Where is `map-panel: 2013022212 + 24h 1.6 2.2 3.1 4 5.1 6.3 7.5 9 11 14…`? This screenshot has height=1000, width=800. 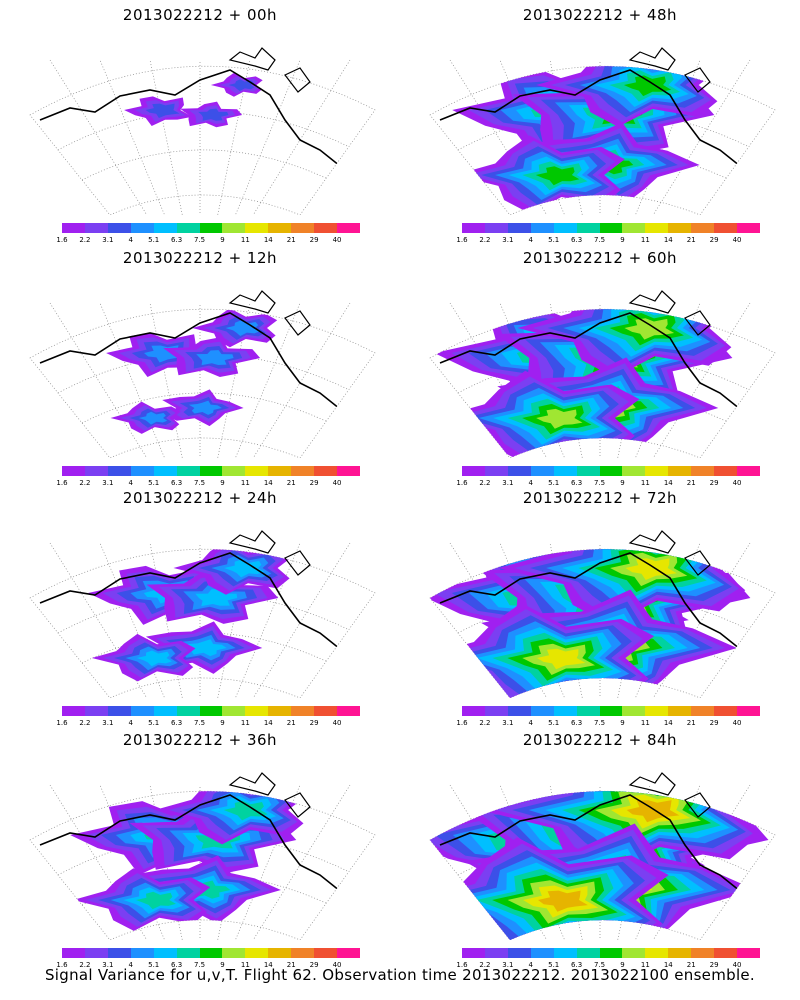
map-panel: 2013022212 + 24h 1.6 2.2 3.1 4 5.1 6.3 7.5 9 11 14… is located at coordinates (200, 605).